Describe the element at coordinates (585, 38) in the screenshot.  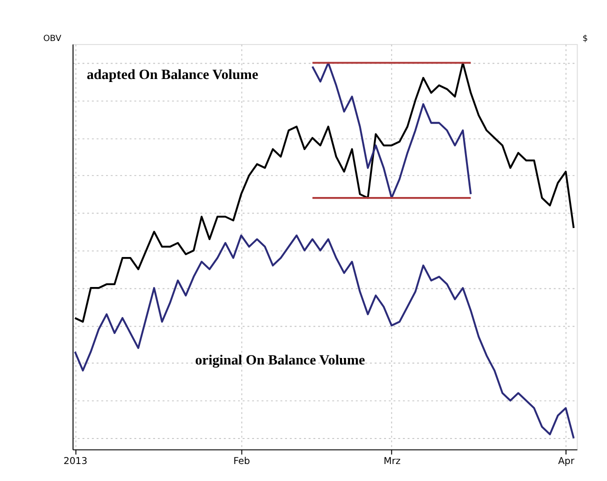
I see `y2-axis-title: $` at that location.